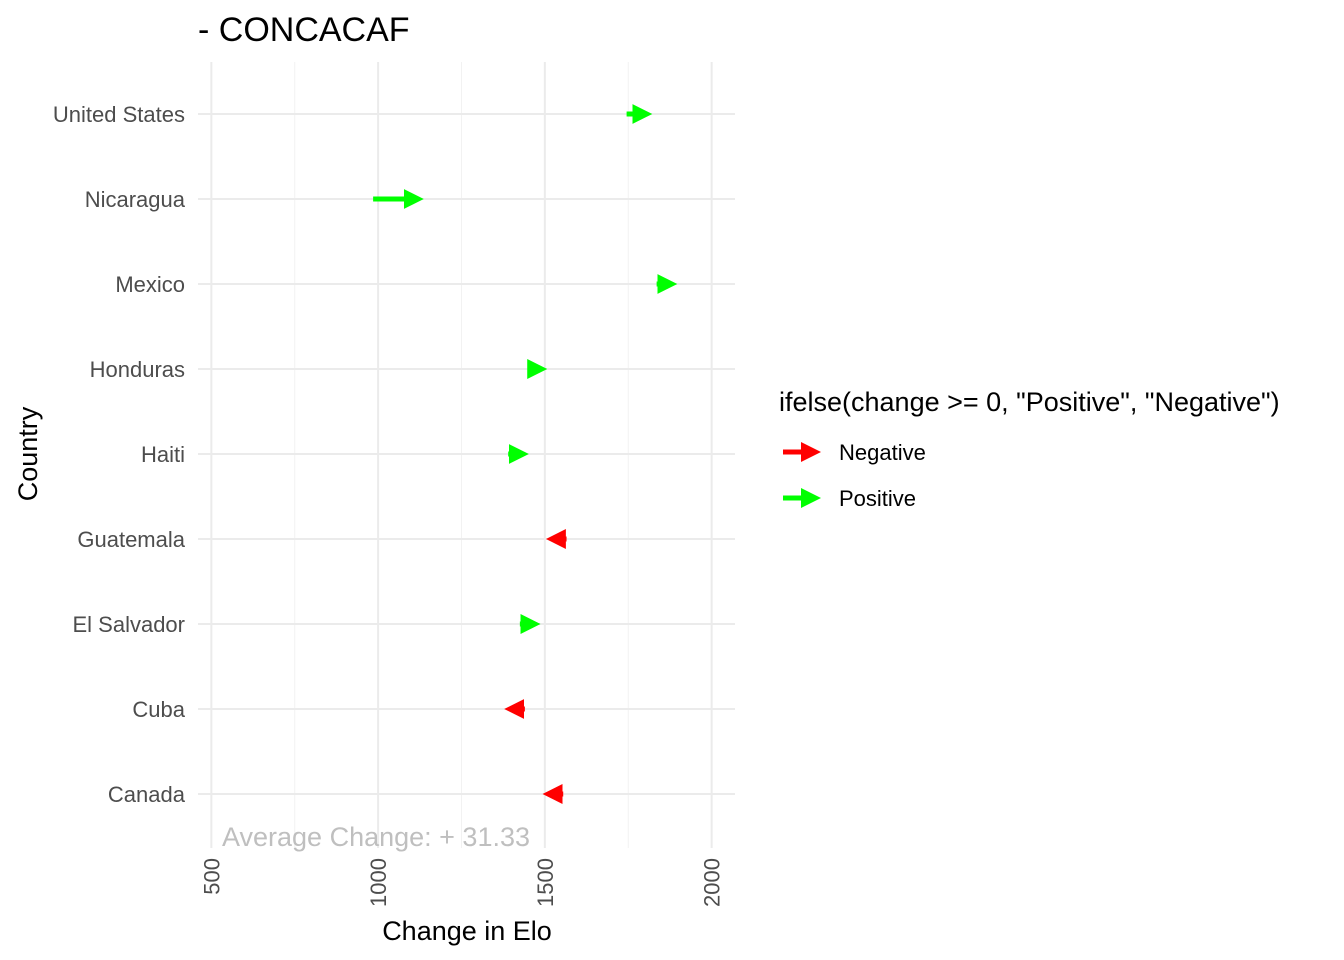 The image size is (1344, 960). I want to click on y-tick-label: Haiti, so click(163, 454).